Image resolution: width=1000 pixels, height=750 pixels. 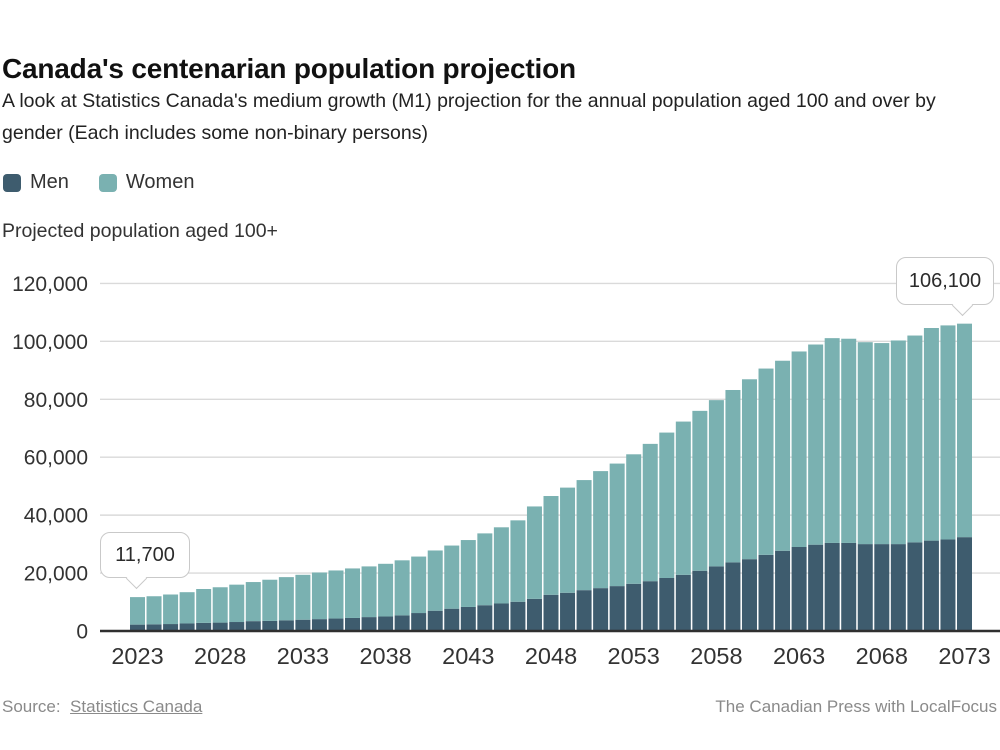 I want to click on bar-segment-women-2058, so click(x=716, y=483).